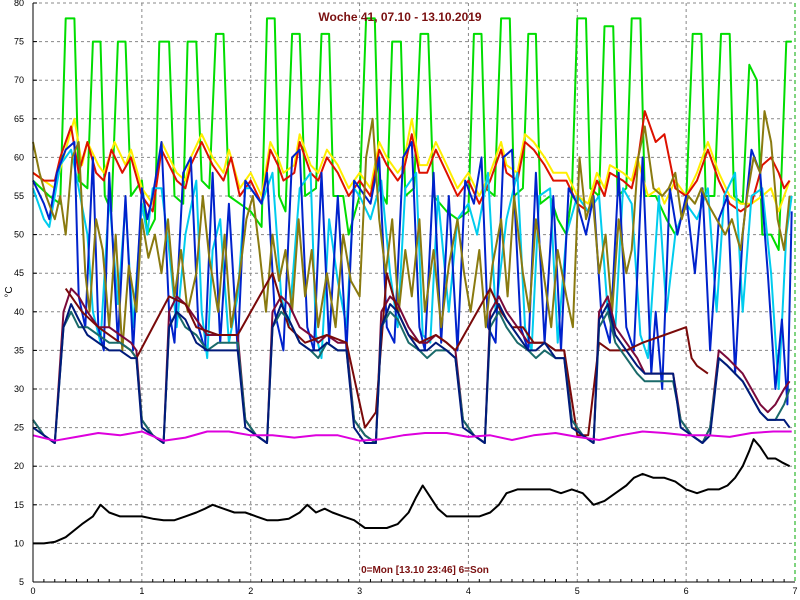 This screenshot has width=800, height=600. Describe the element at coordinates (32, 591) in the screenshot. I see `x-tick-label: 0` at that location.